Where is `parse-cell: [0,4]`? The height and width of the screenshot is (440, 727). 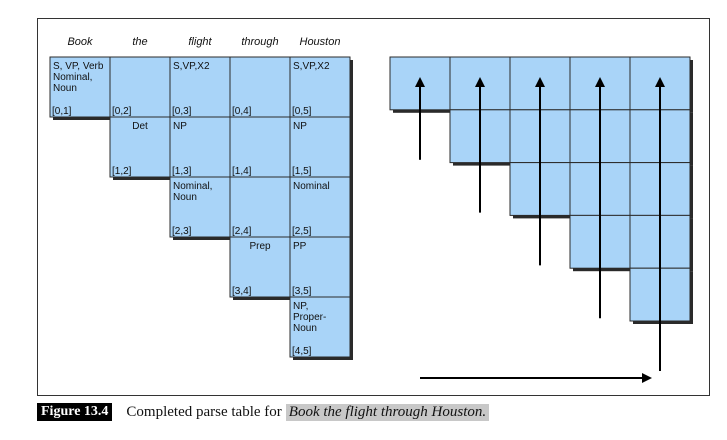 parse-cell: [0,4] is located at coordinates (260, 87).